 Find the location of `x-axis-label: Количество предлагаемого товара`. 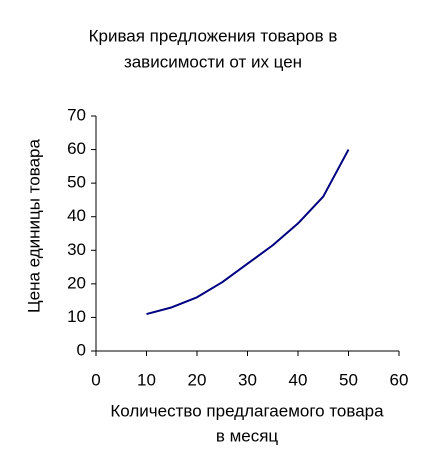

x-axis-label: Количество предлагаемого товара is located at coordinates (247, 410).